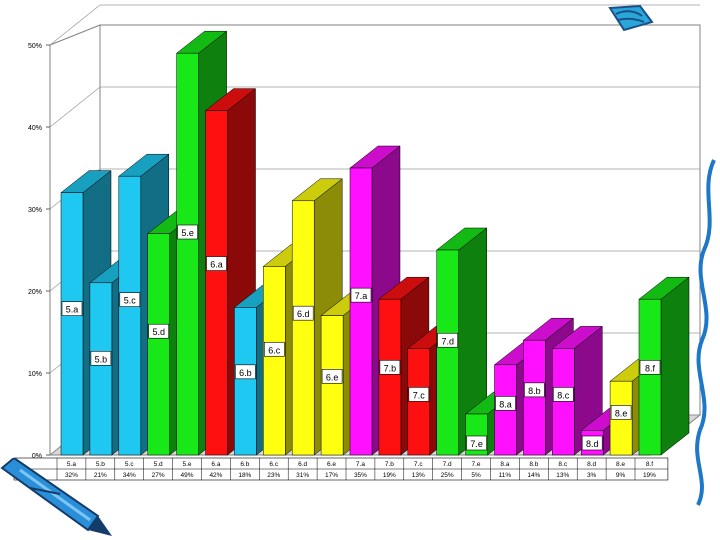 The height and width of the screenshot is (540, 720). I want to click on y-axis-ticks: 0% 10% 20% 30% 40% 50%, so click(39, 251).